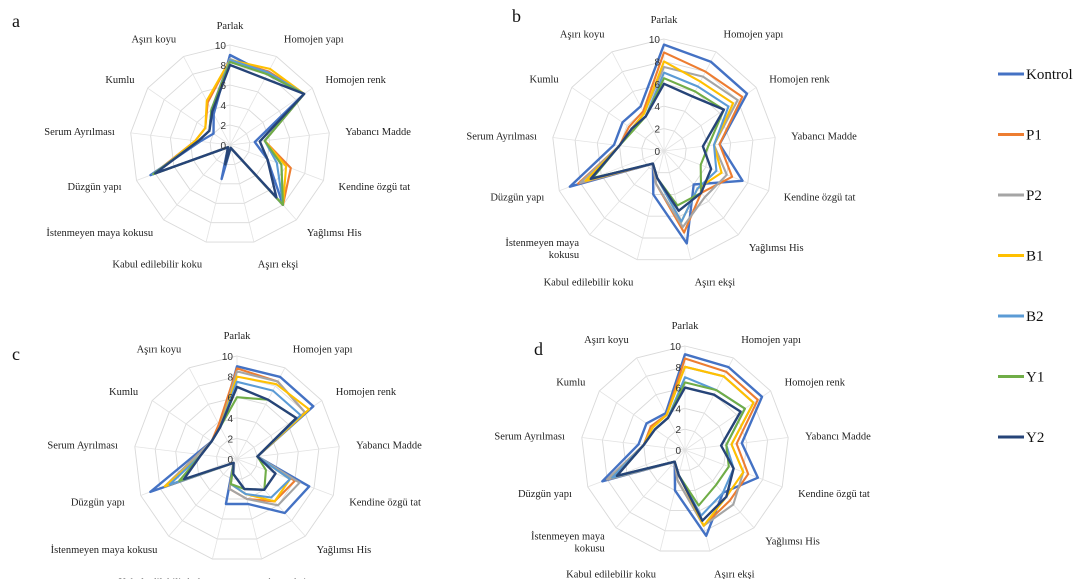  I want to click on panel-label: b, so click(516, 16).